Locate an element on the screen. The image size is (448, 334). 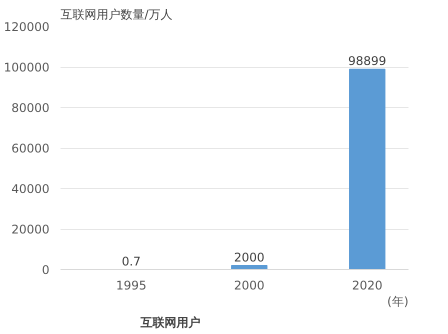
y-tick-label: 20000 is located at coordinates (30, 229).